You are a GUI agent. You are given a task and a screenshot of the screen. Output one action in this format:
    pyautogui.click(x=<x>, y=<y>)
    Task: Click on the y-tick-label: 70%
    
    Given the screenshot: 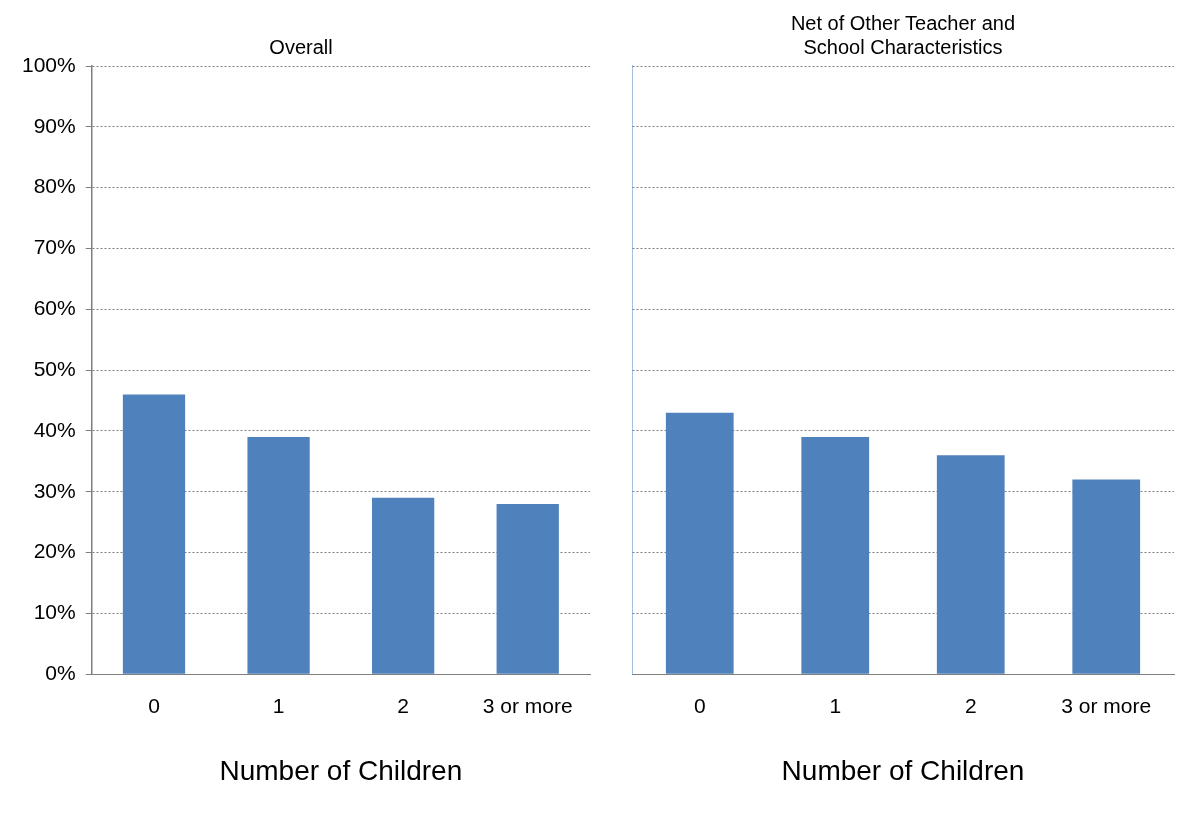 What is the action you would take?
    pyautogui.click(x=54, y=247)
    